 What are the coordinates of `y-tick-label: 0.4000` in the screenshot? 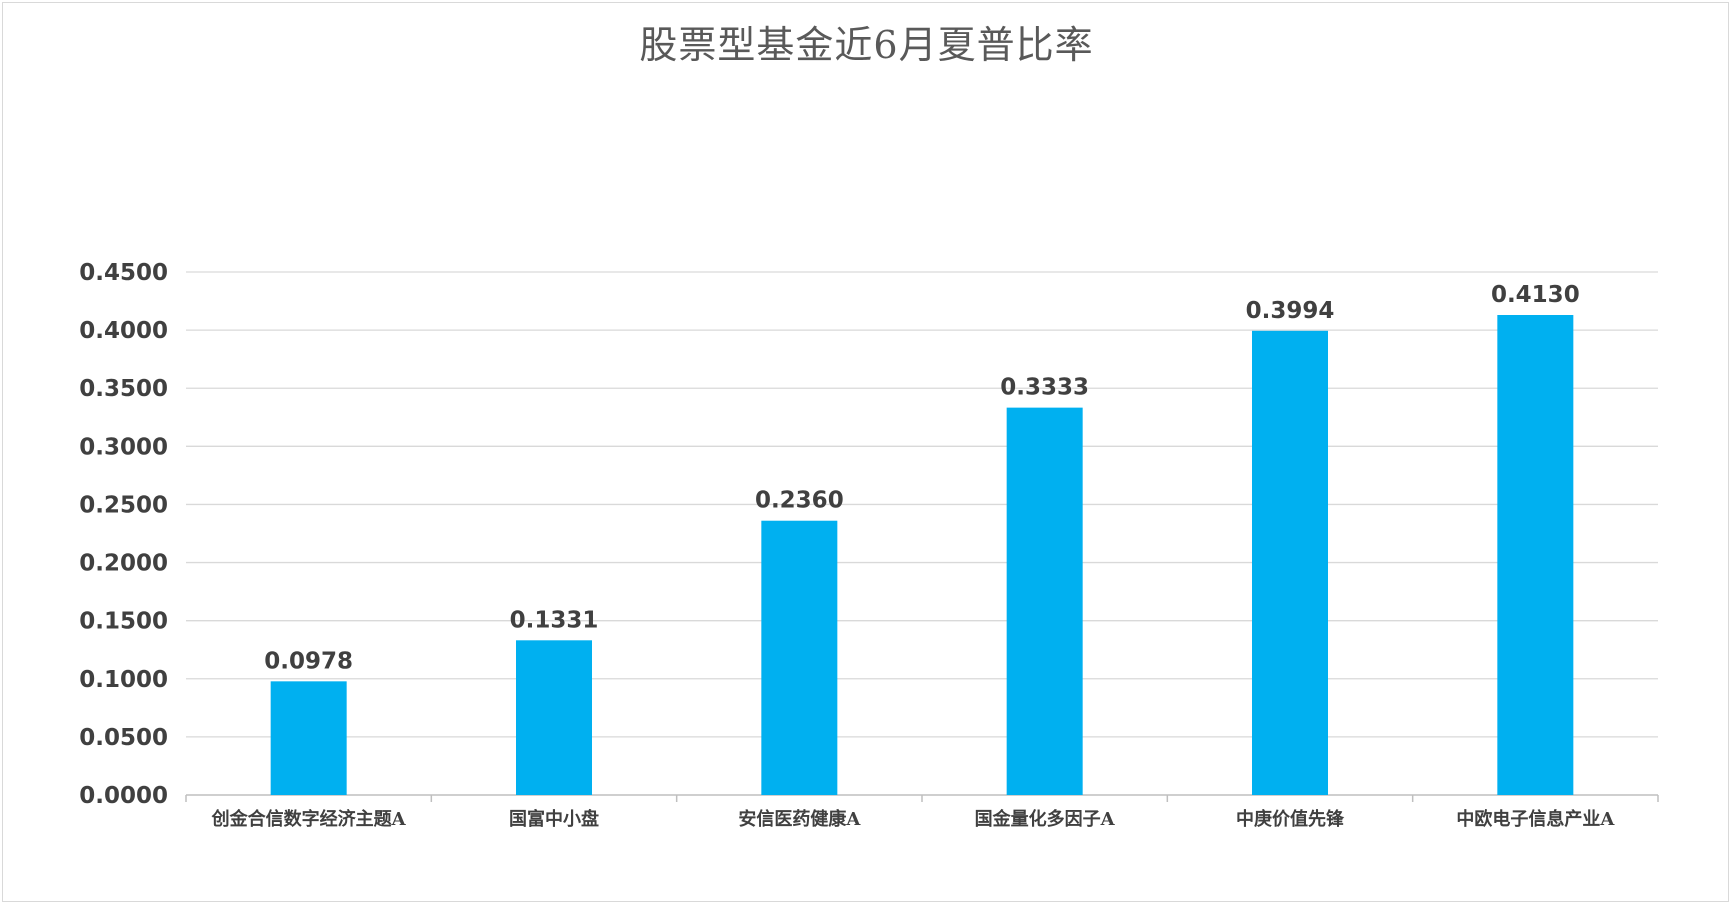 It's located at (123, 331).